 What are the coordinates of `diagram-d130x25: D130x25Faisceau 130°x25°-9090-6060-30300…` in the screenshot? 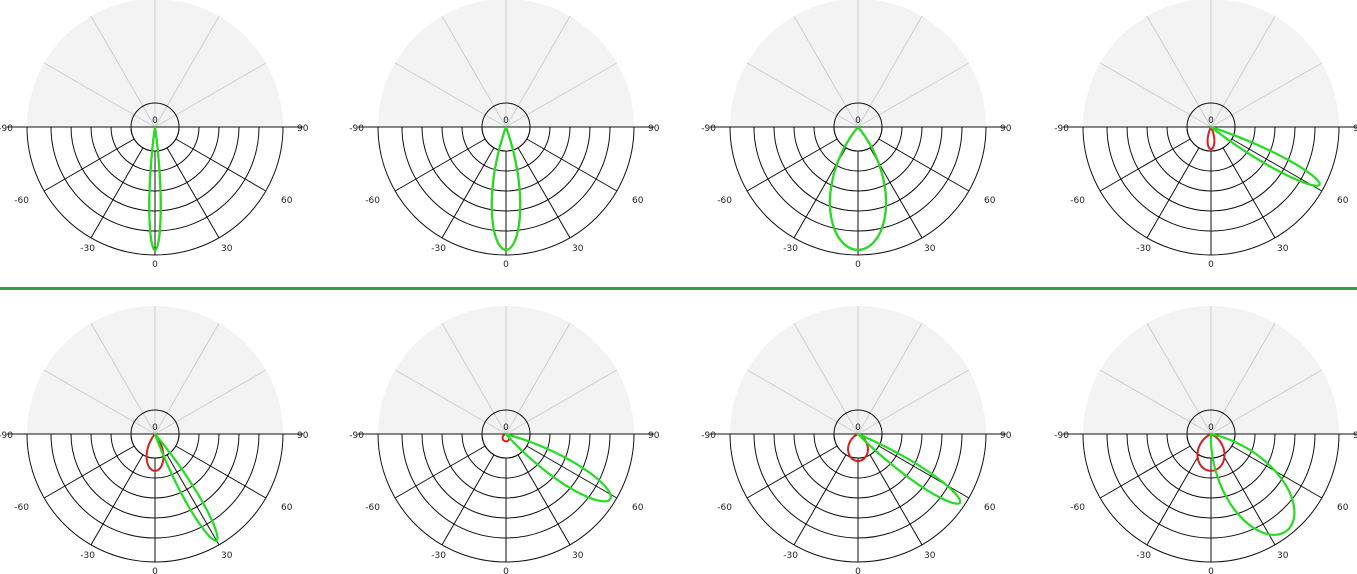 It's located at (504, 440).